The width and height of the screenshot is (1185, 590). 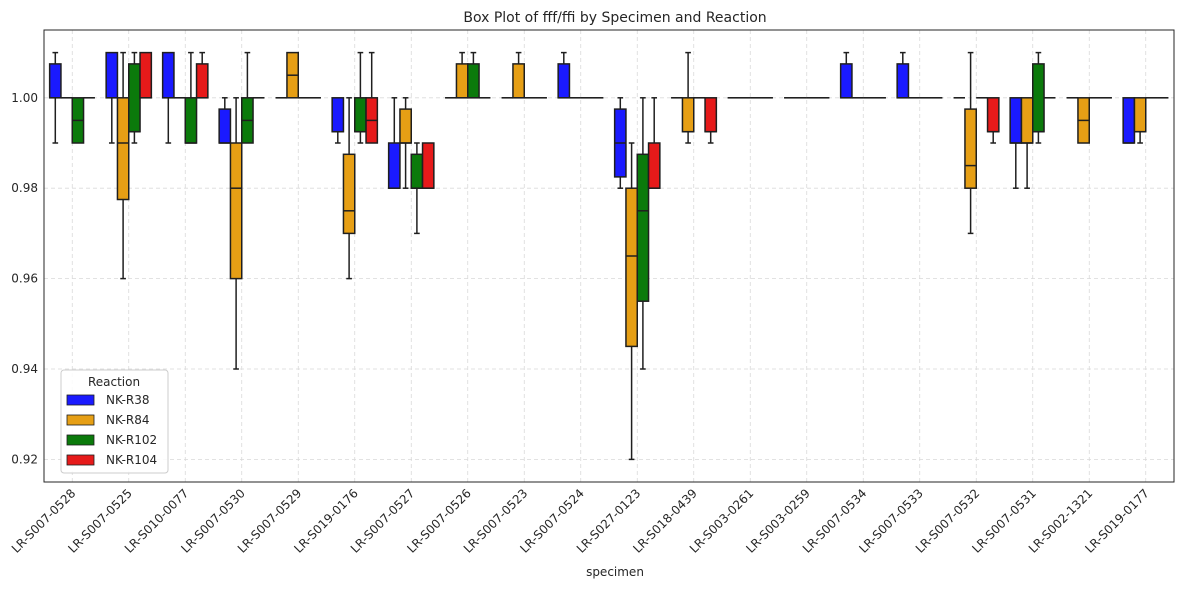 What do you see at coordinates (24, 369) in the screenshot?
I see `y-tick-label: 0.94` at bounding box center [24, 369].